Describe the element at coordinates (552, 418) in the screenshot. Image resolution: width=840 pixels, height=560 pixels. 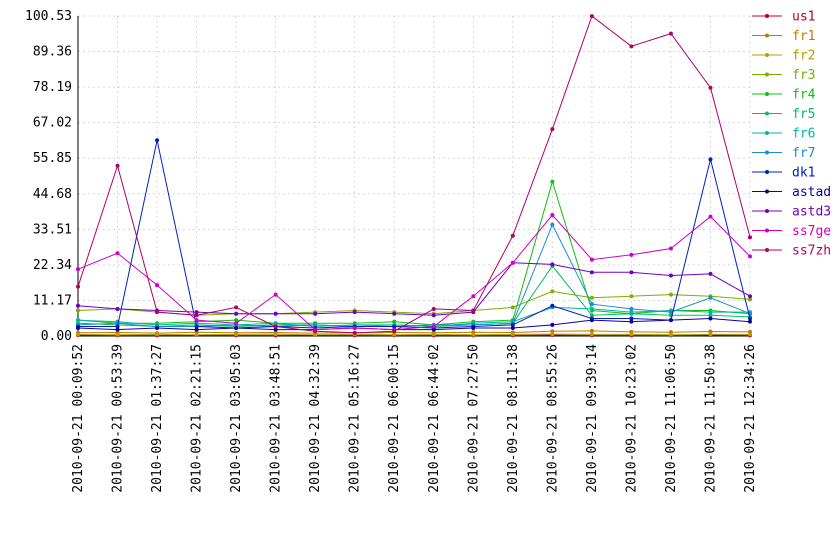
I see `x-tick-label: 2010-09-21 08:55:26` at that location.